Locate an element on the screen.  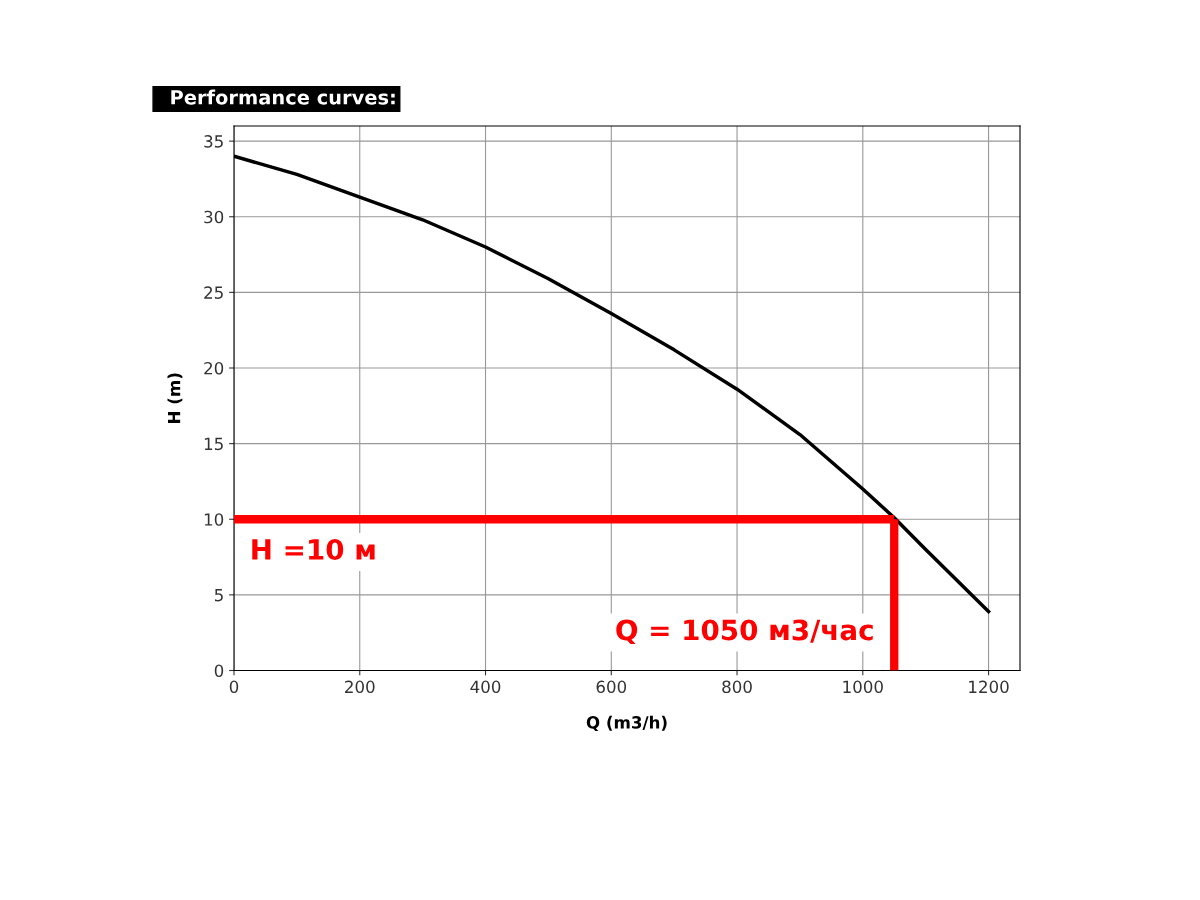
y-axis-title: H (m) is located at coordinates (175, 398).